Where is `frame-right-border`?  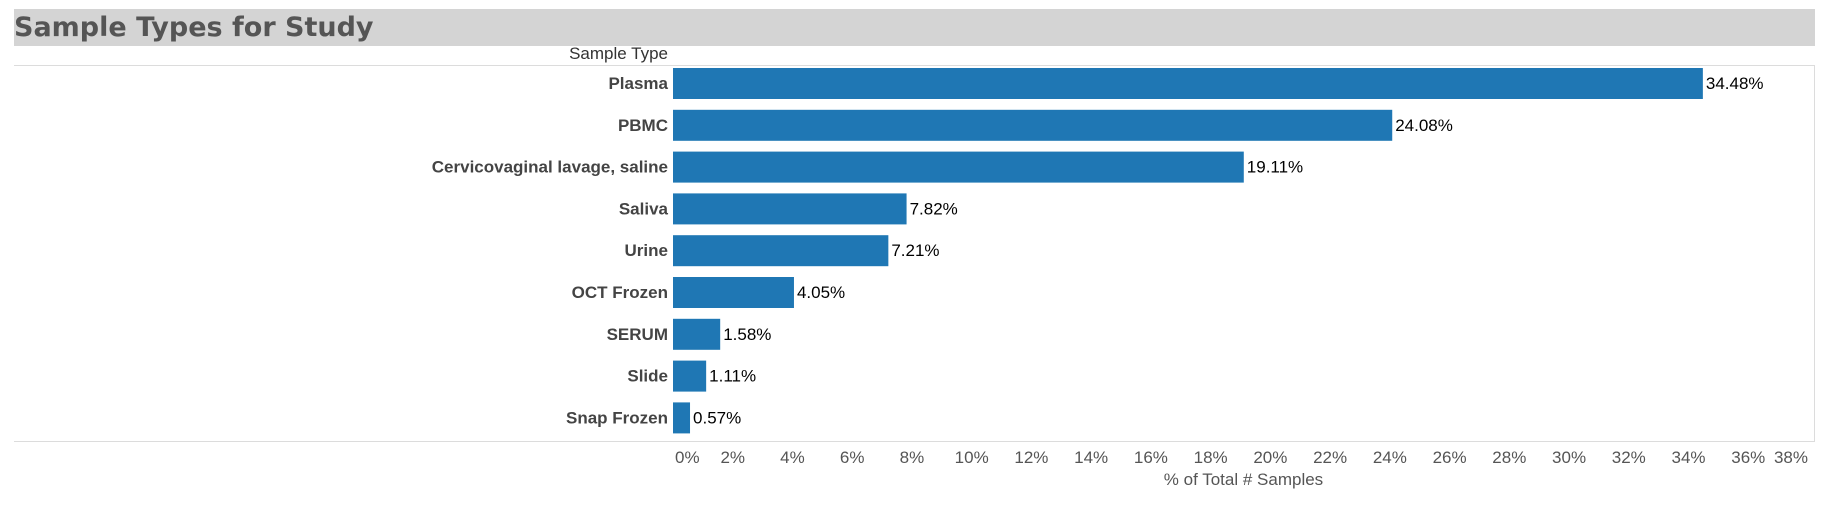
frame-right-border is located at coordinates (1814, 253).